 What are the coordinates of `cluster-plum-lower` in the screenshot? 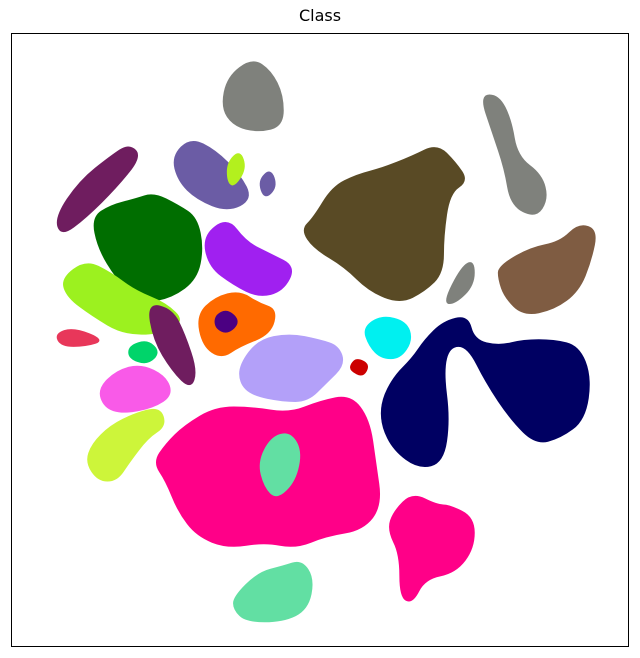 It's located at (172, 345).